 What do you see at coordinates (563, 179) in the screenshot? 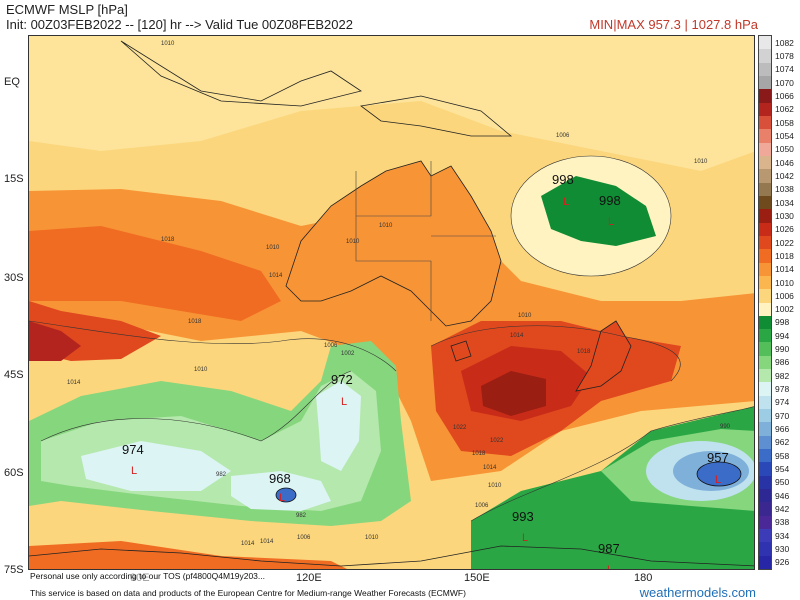
I see `pressure-value-coral-1: 998` at bounding box center [563, 179].